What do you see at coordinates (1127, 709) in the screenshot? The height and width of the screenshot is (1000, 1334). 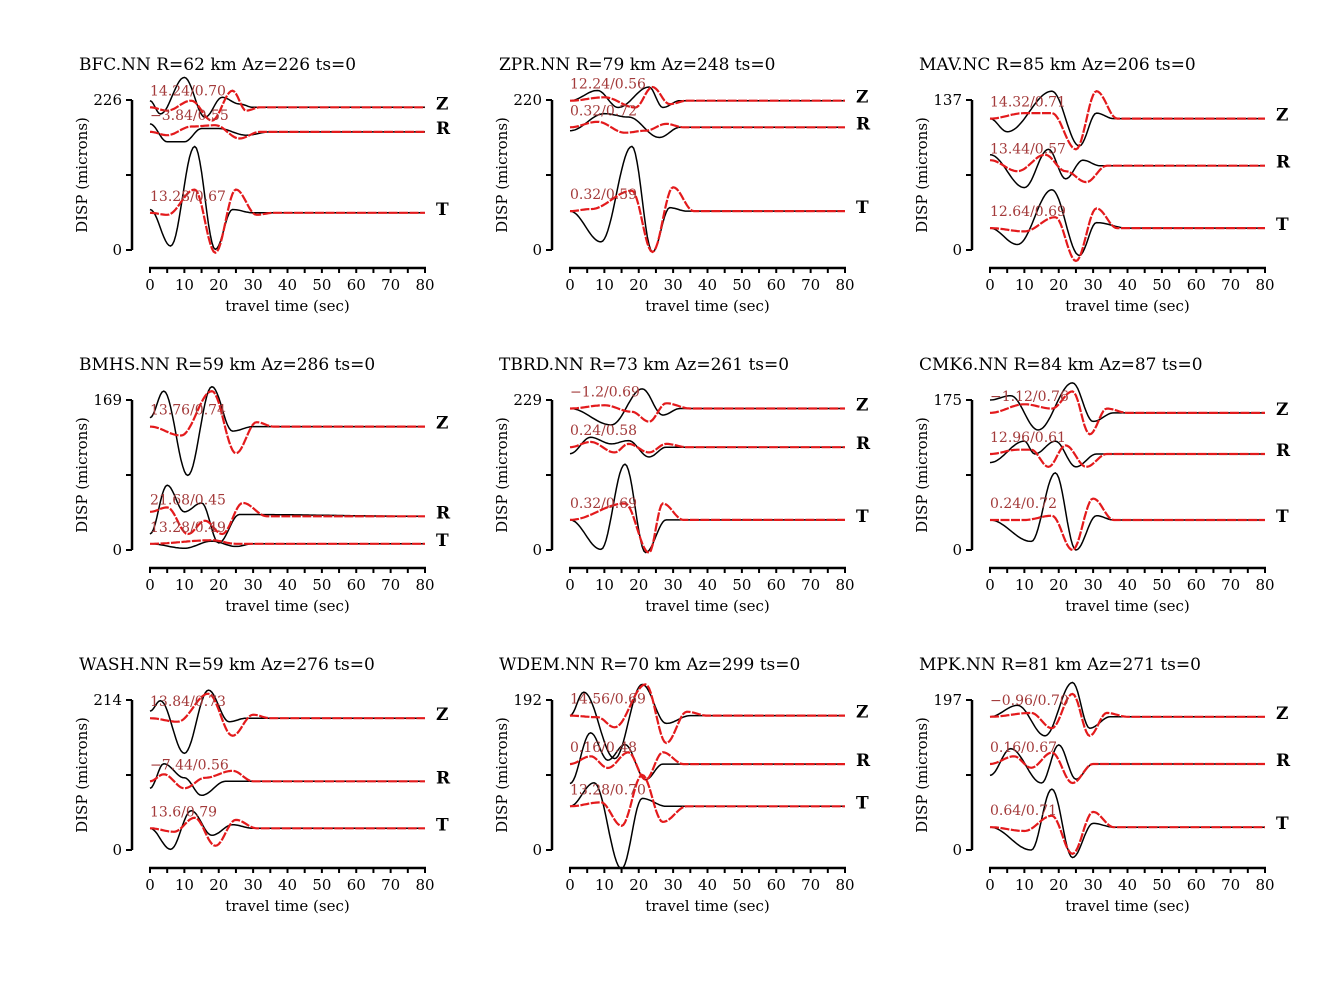 I see `observed-waveform` at bounding box center [1127, 709].